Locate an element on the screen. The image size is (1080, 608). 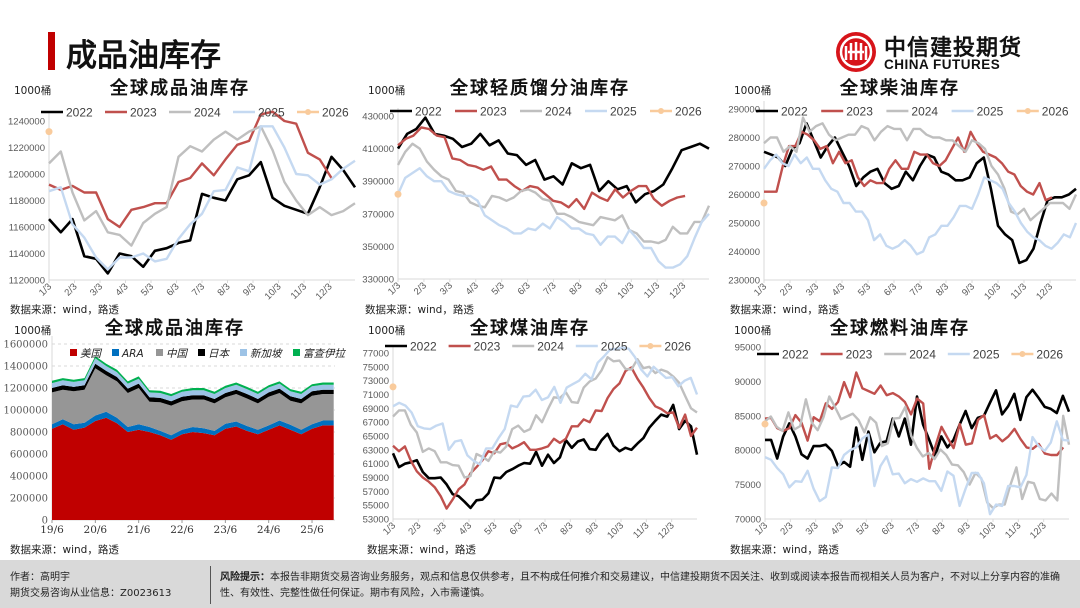
y-tick-label: 65000 is located at coordinates (376, 437).